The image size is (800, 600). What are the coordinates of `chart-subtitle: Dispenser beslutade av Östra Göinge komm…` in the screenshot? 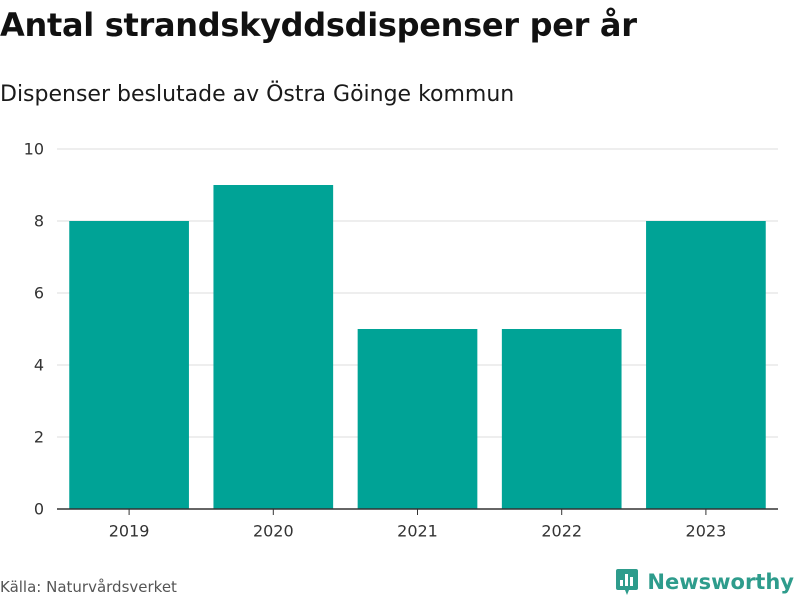 It's located at (257, 94).